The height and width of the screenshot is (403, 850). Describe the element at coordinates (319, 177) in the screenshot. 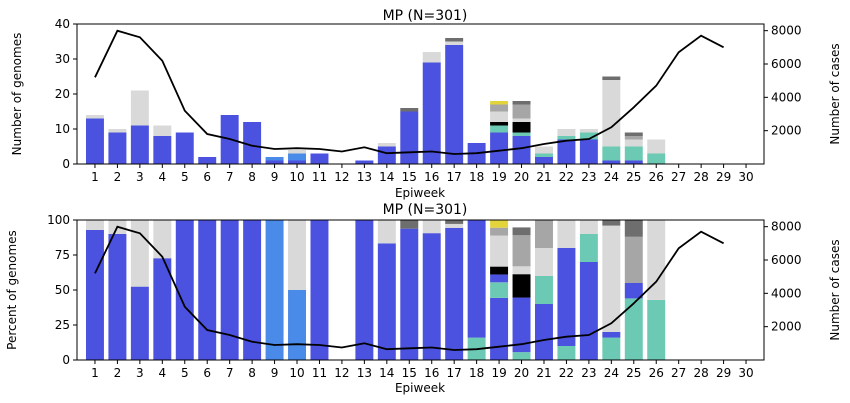

I see `top-x-tick-label: 11` at that location.